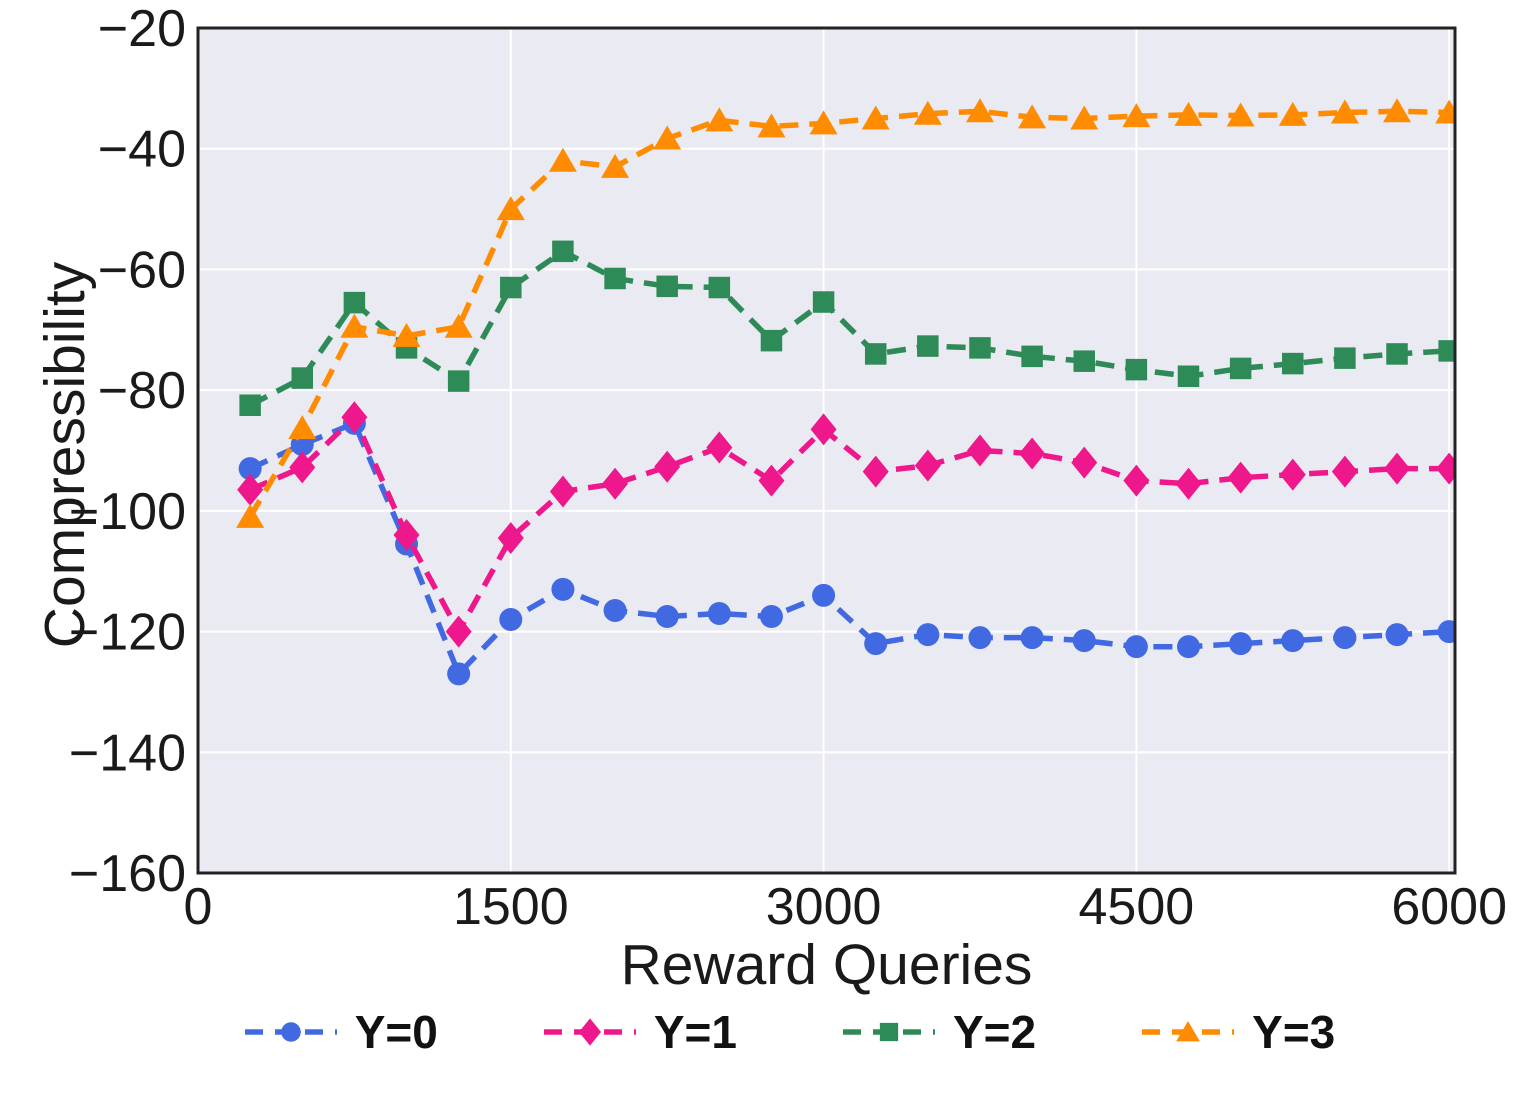 The image size is (1522, 1099). Describe the element at coordinates (826, 965) in the screenshot. I see `x-axis-label: Reward Queries` at that location.